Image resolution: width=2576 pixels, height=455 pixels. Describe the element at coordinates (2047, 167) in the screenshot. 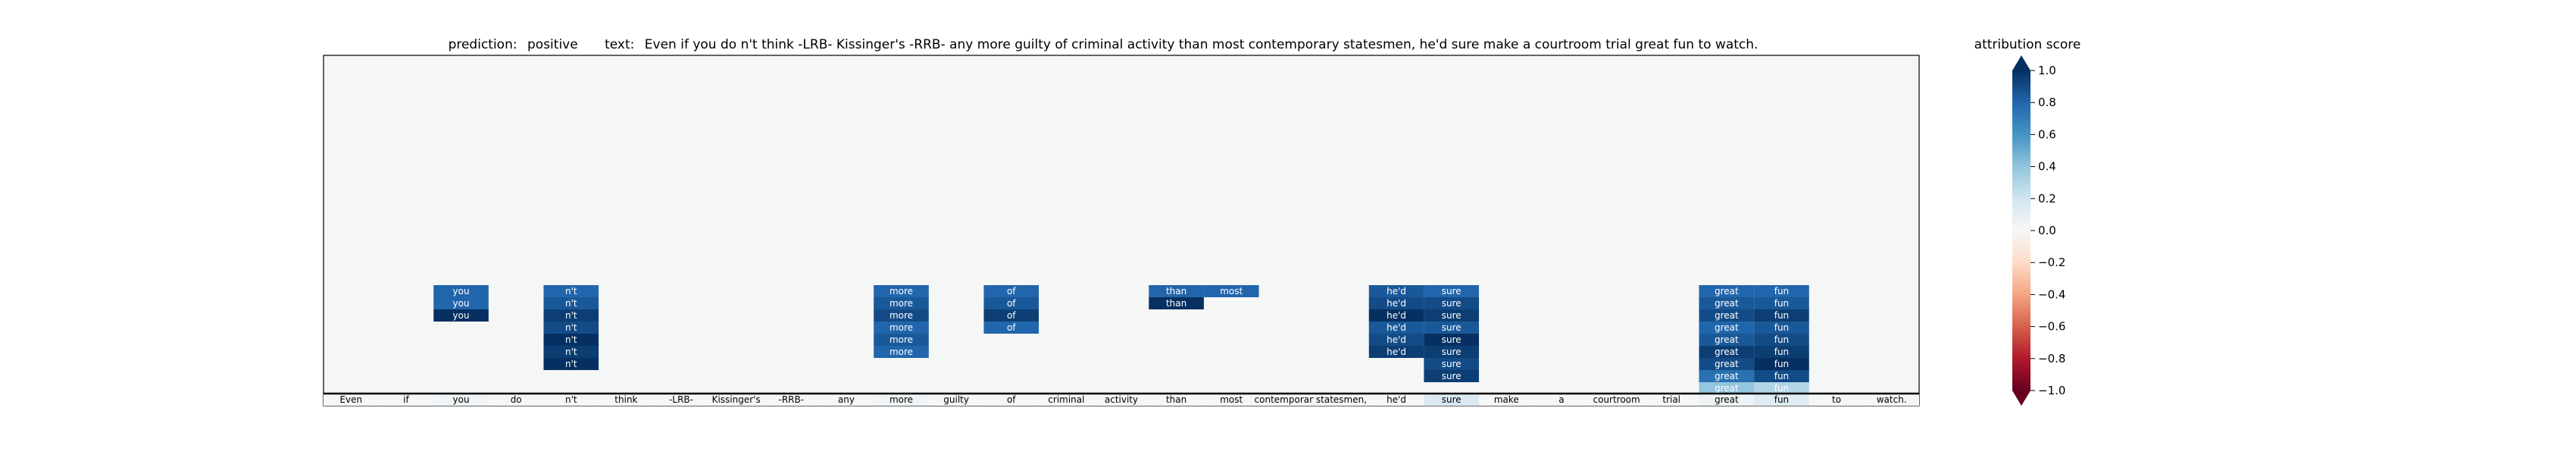

I see `colorbar-tick-label: 0.4` at that location.